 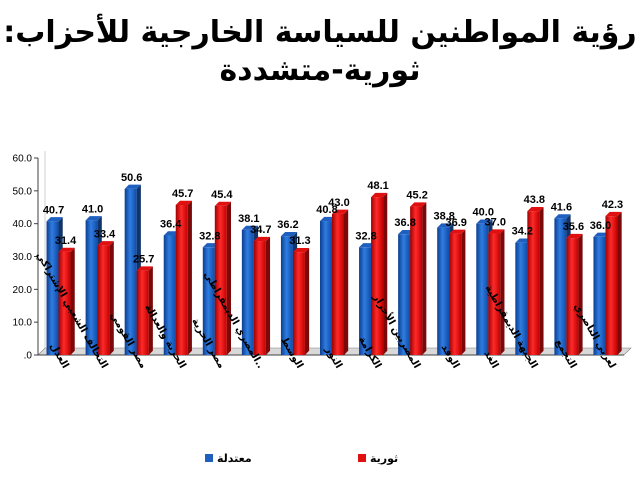 I want to click on data-label: 50.6, so click(x=131, y=178).